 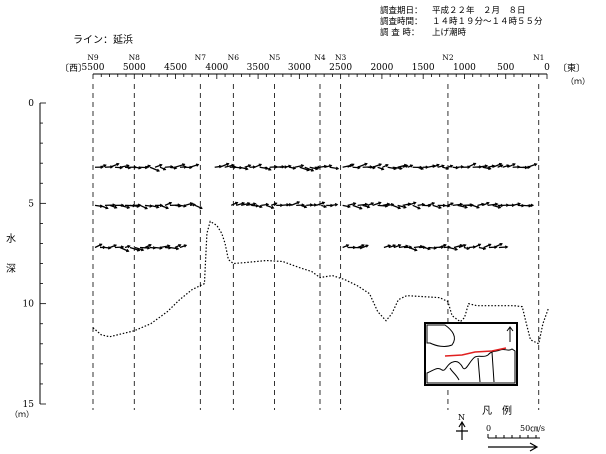 I want to click on station-label: N2, so click(x=448, y=57).